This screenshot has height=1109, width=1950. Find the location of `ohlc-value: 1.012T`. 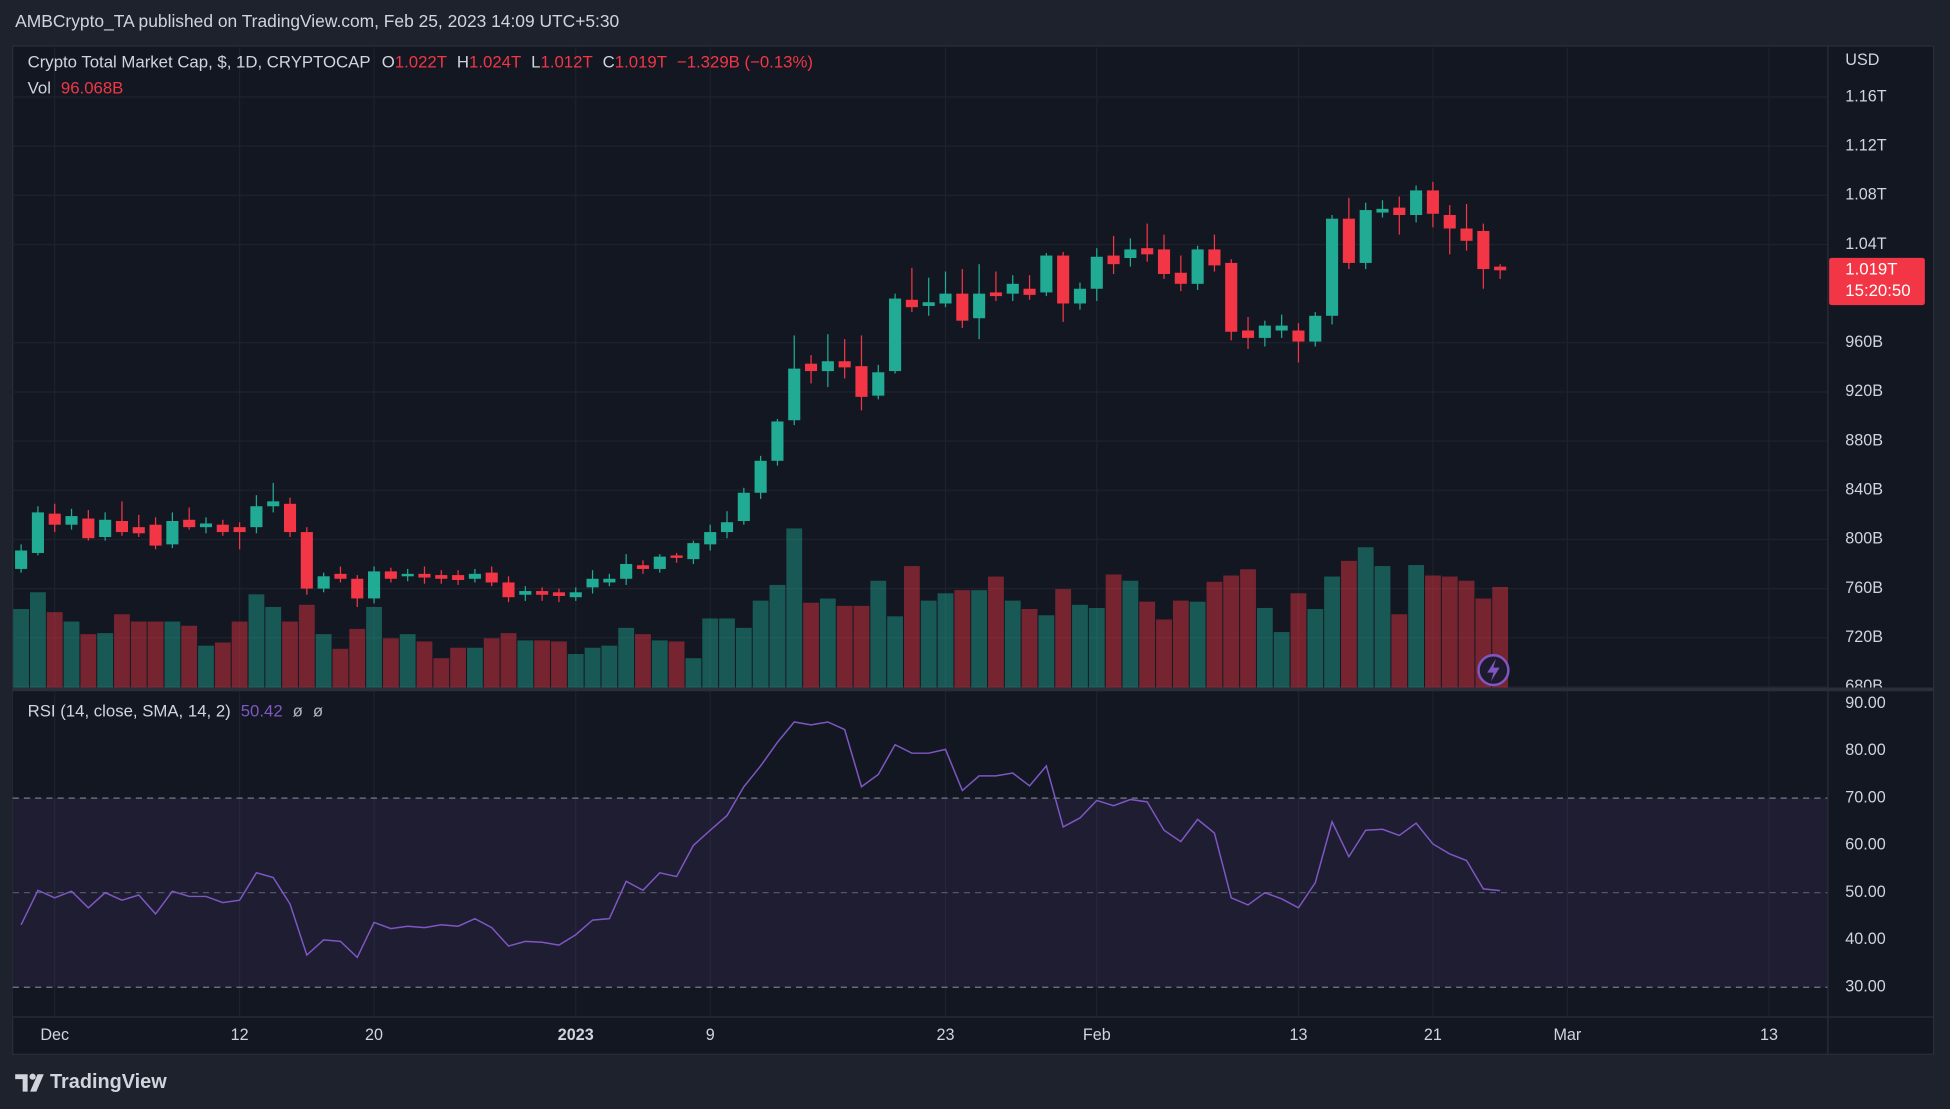

ohlc-value: 1.012T is located at coordinates (567, 62).